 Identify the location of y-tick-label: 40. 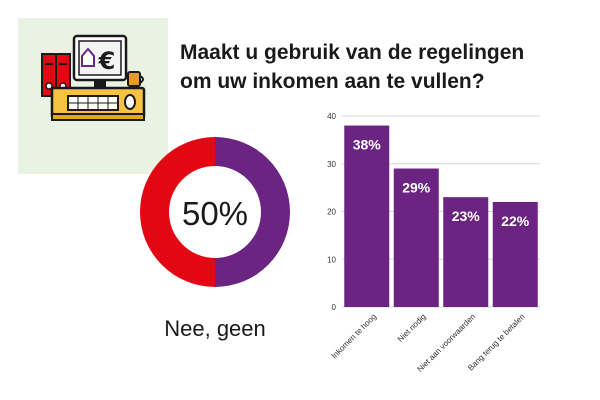
(331, 116).